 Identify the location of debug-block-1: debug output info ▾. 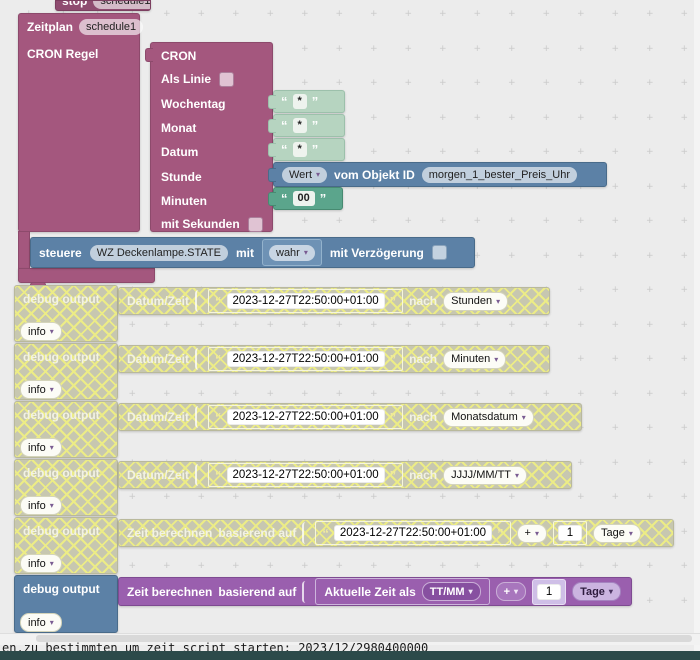
(66, 313).